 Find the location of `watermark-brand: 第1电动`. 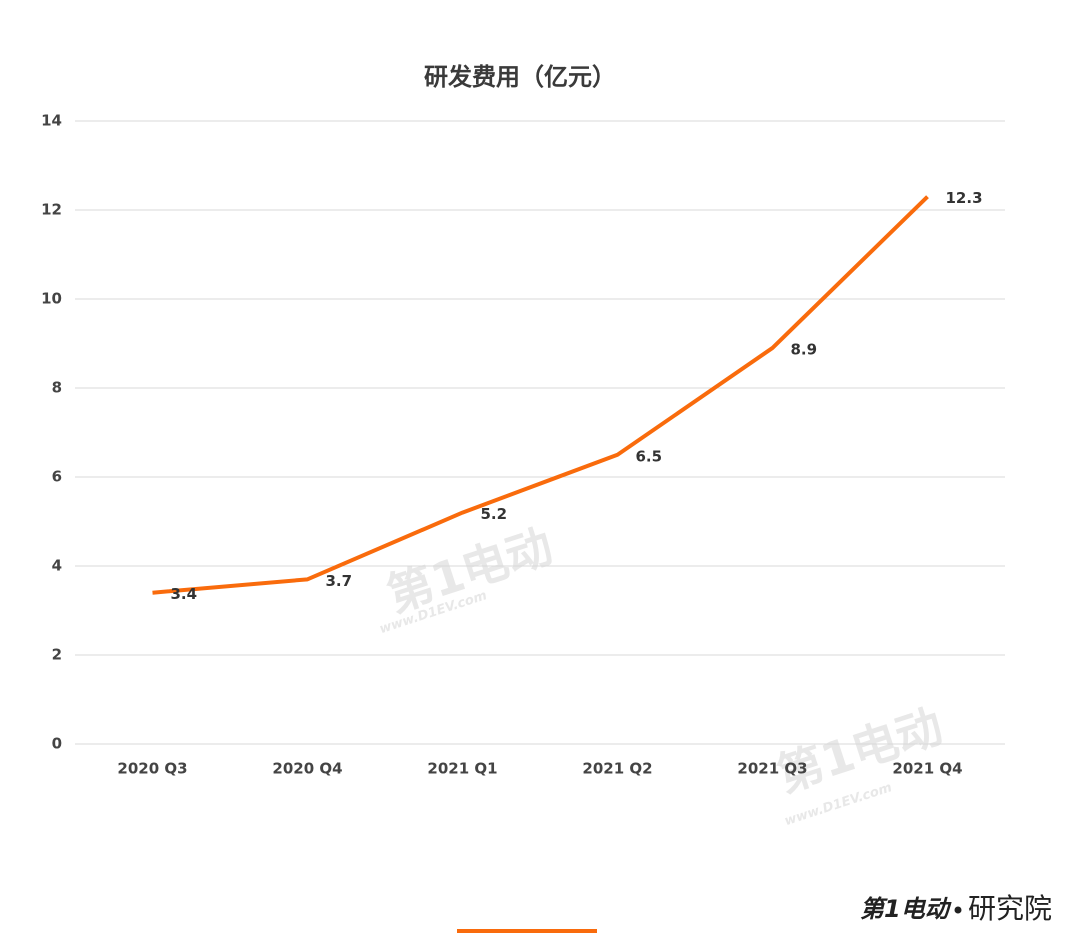

watermark-brand: 第1电动 is located at coordinates (860, 750).